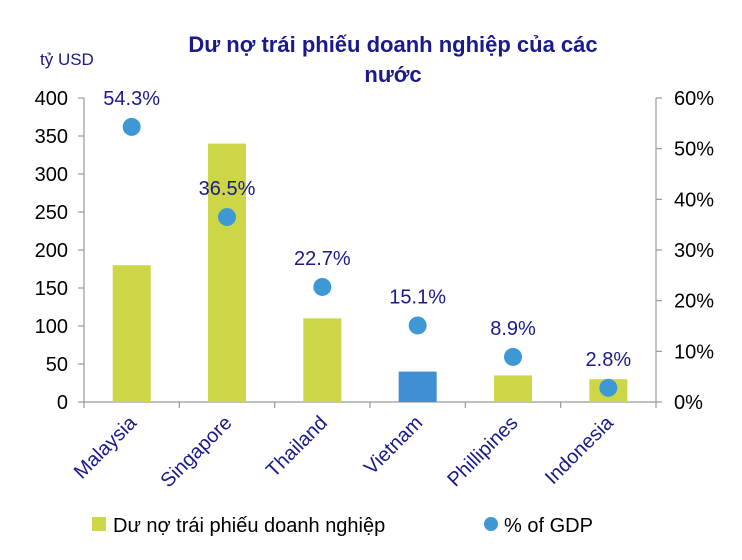  Describe the element at coordinates (580, 450) in the screenshot. I see `category-label-indonesia: Indonesia` at that location.